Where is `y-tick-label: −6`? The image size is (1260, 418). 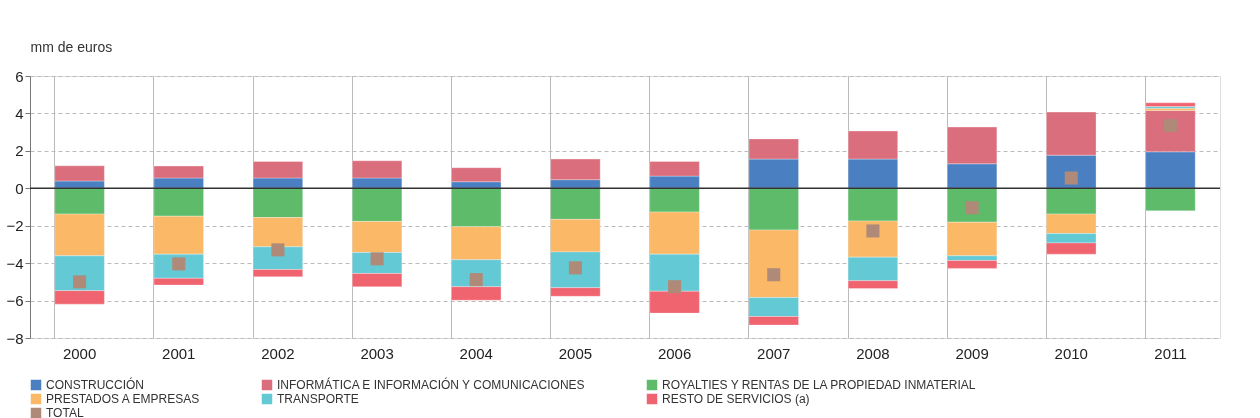 y-tick-label: −6 is located at coordinates (15, 301).